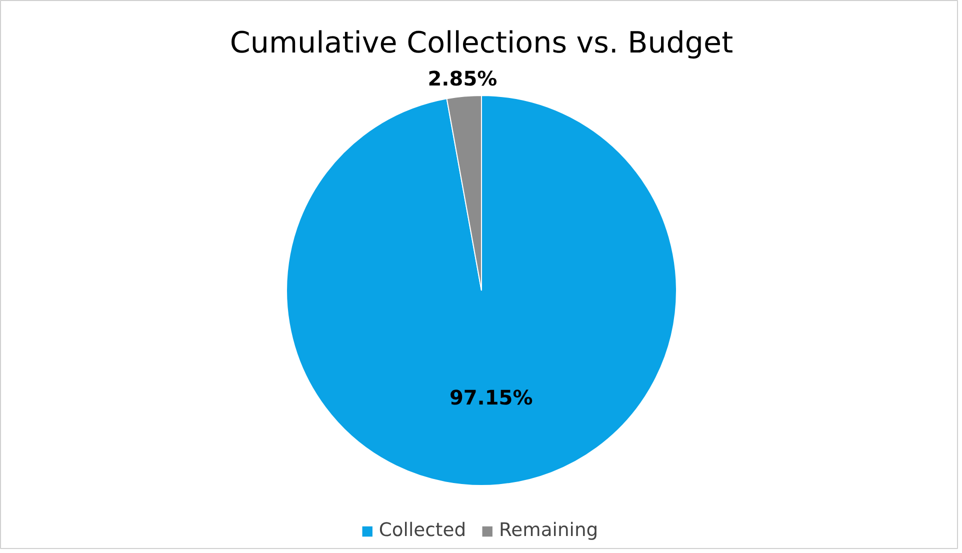 This screenshot has width=962, height=553. Describe the element at coordinates (422, 530) in the screenshot. I see `legend-label: Collected` at that location.